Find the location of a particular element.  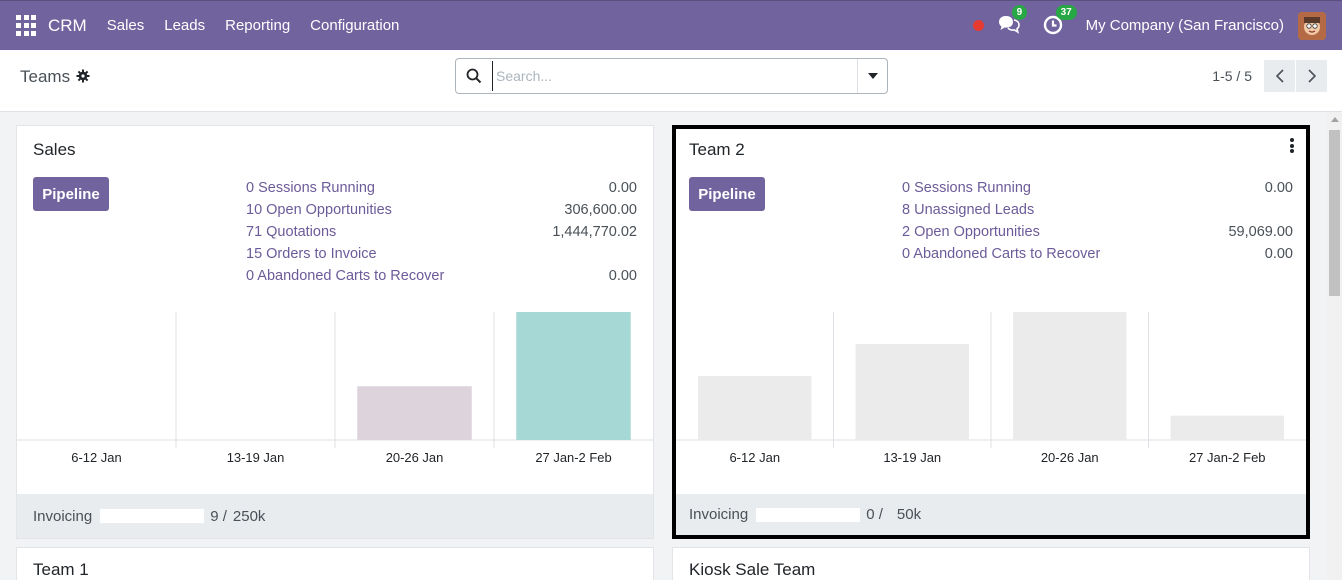

invoicing-value: 9 / is located at coordinates (218, 516).